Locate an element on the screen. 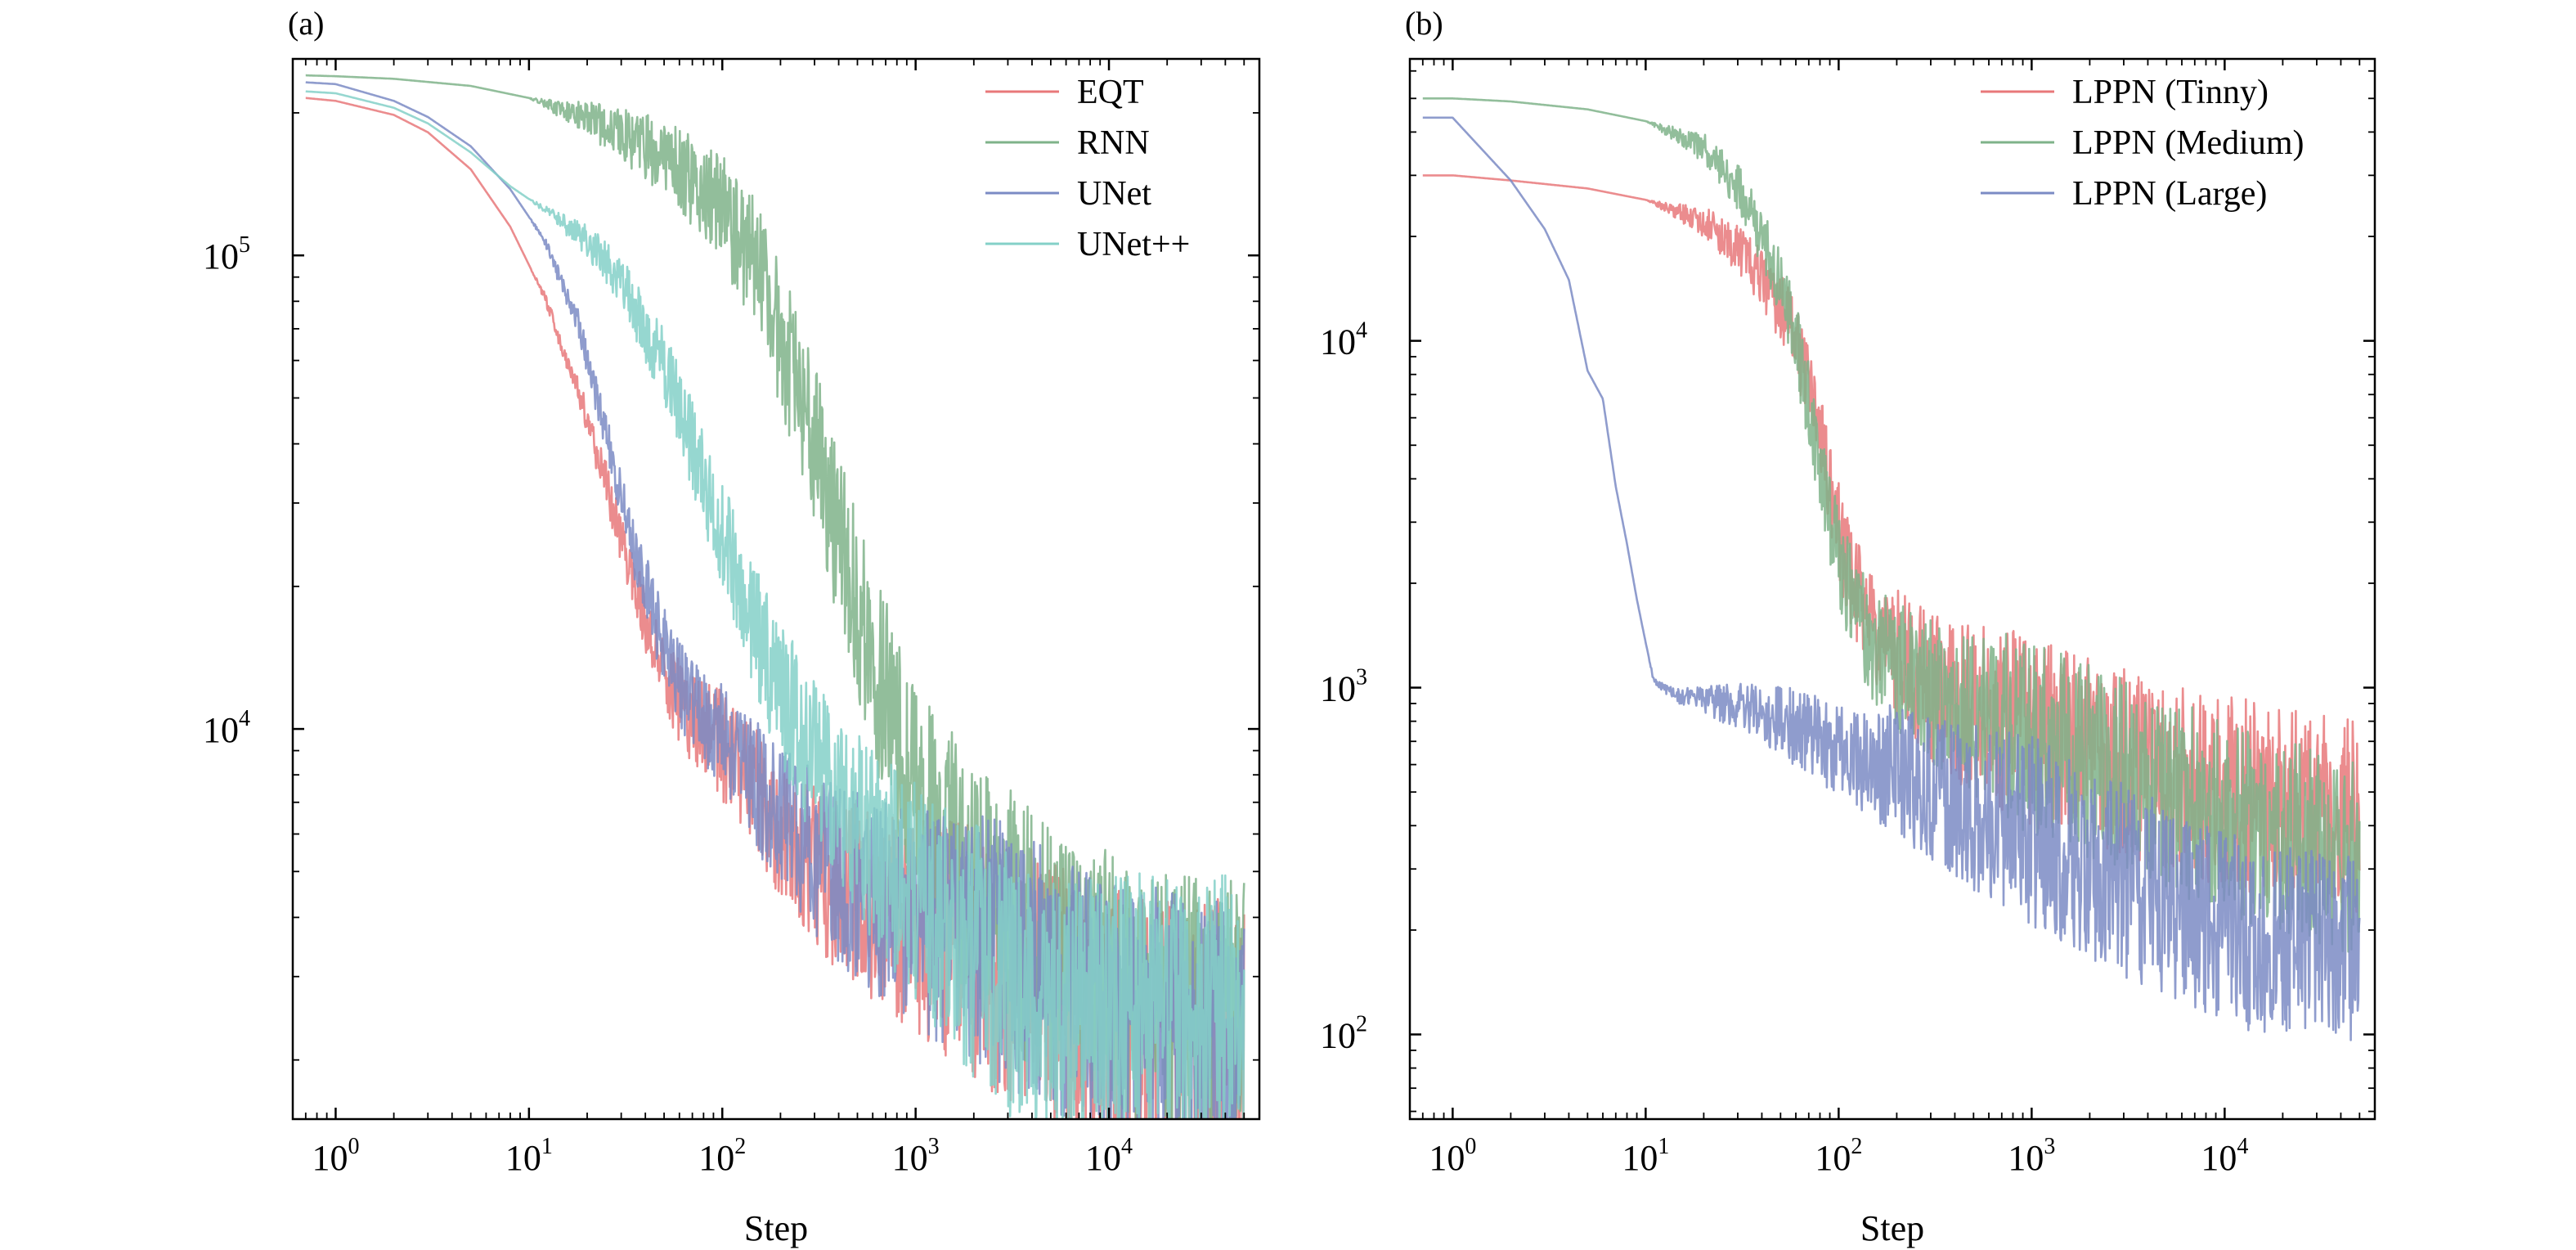 The width and height of the screenshot is (2576, 1250). panel-label-a: (a) is located at coordinates (306, 23).